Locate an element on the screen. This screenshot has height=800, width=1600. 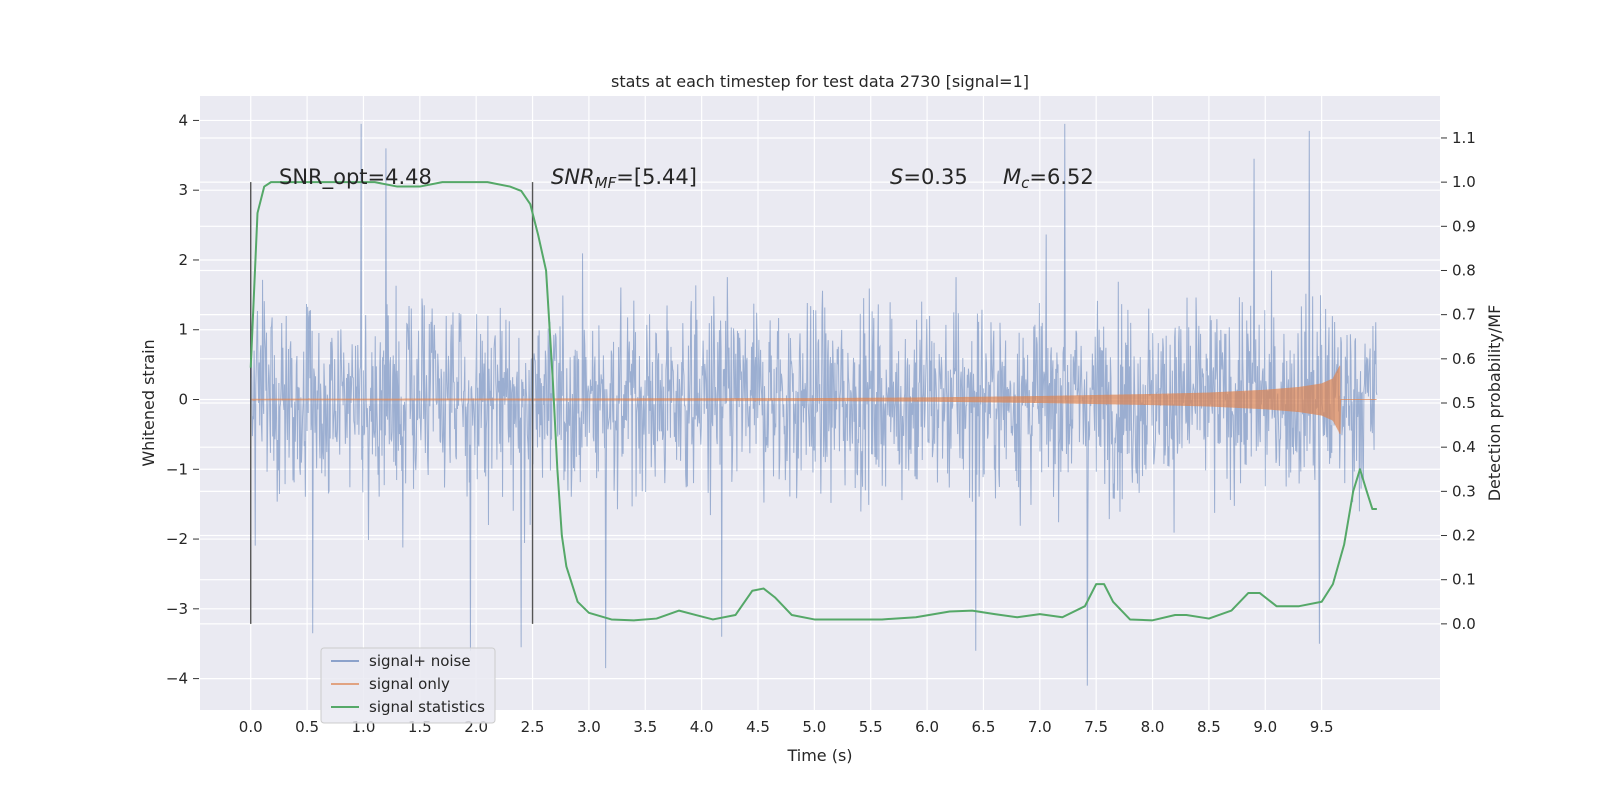
x-tick-label: 4.5 is located at coordinates (758, 727).